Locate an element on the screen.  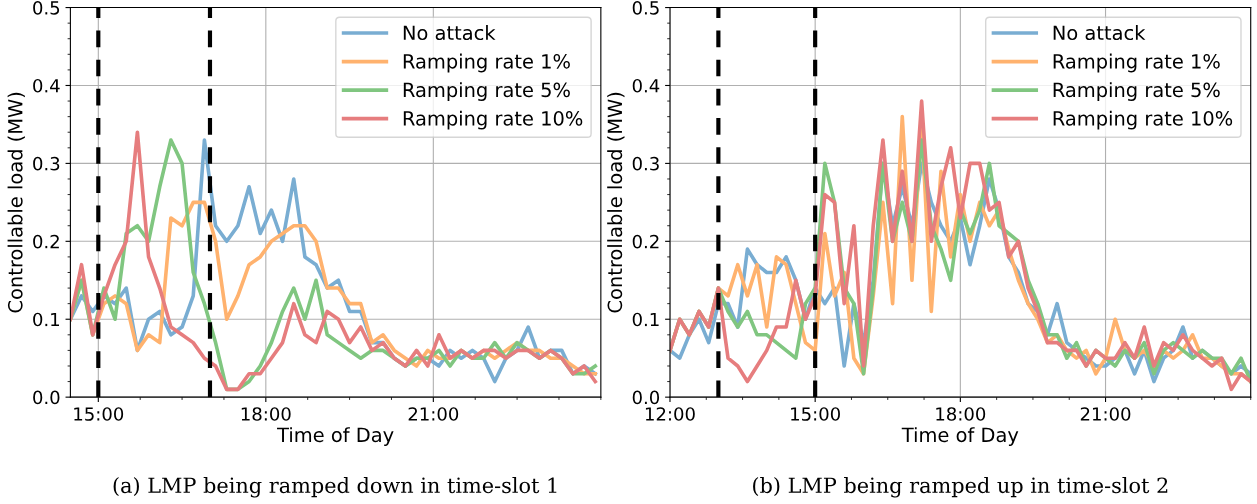
x-tick-label: 12:00 is located at coordinates (670, 414).